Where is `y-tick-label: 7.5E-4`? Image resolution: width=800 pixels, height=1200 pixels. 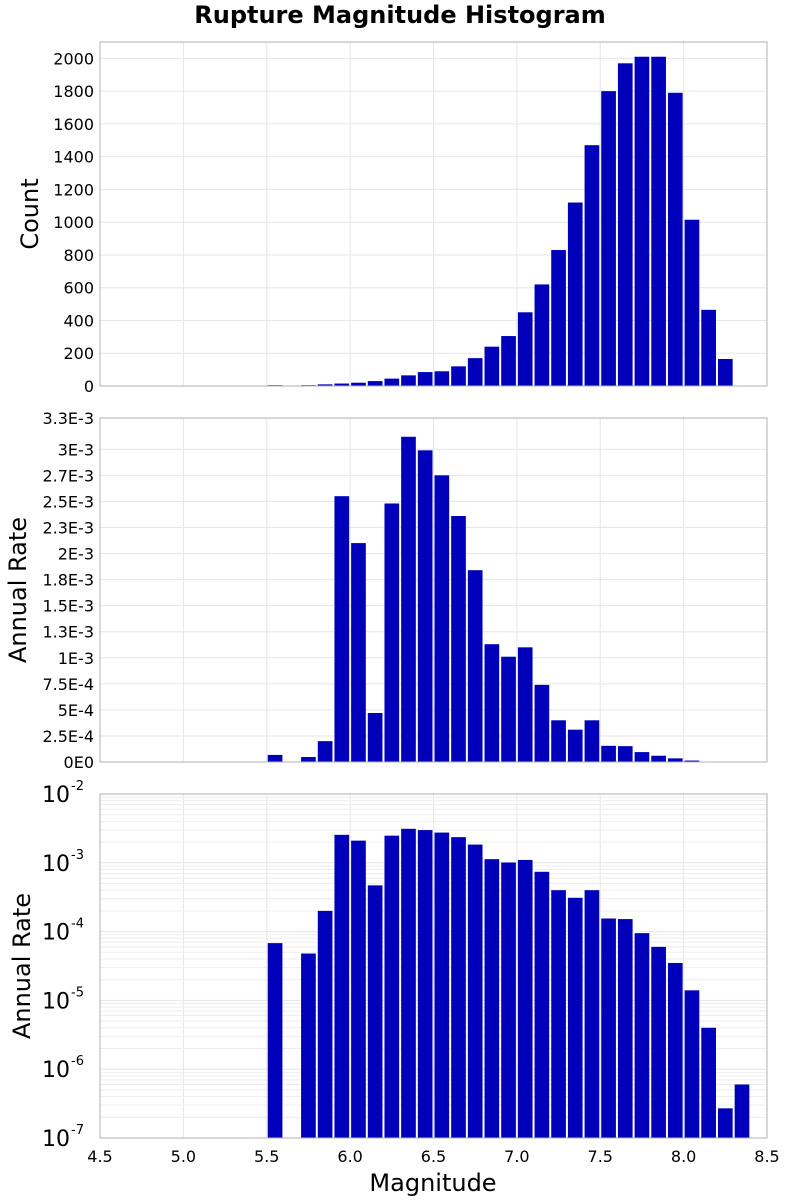
y-tick-label: 7.5E-4 is located at coordinates (68, 684).